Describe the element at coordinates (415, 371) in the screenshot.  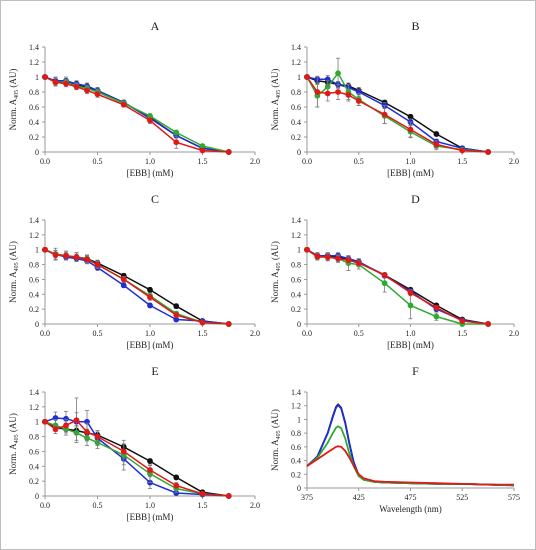
I see `panel-title: F` at that location.